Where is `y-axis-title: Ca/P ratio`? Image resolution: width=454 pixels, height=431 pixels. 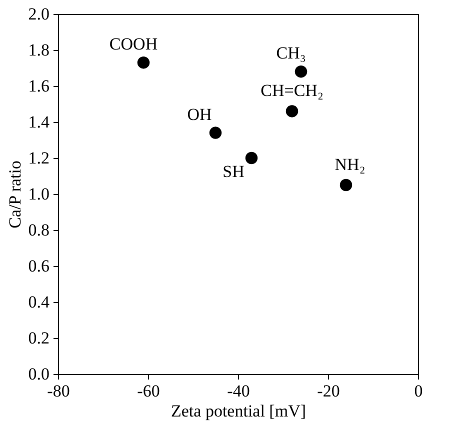
y-axis-title: Ca/P ratio is located at coordinates (14, 194).